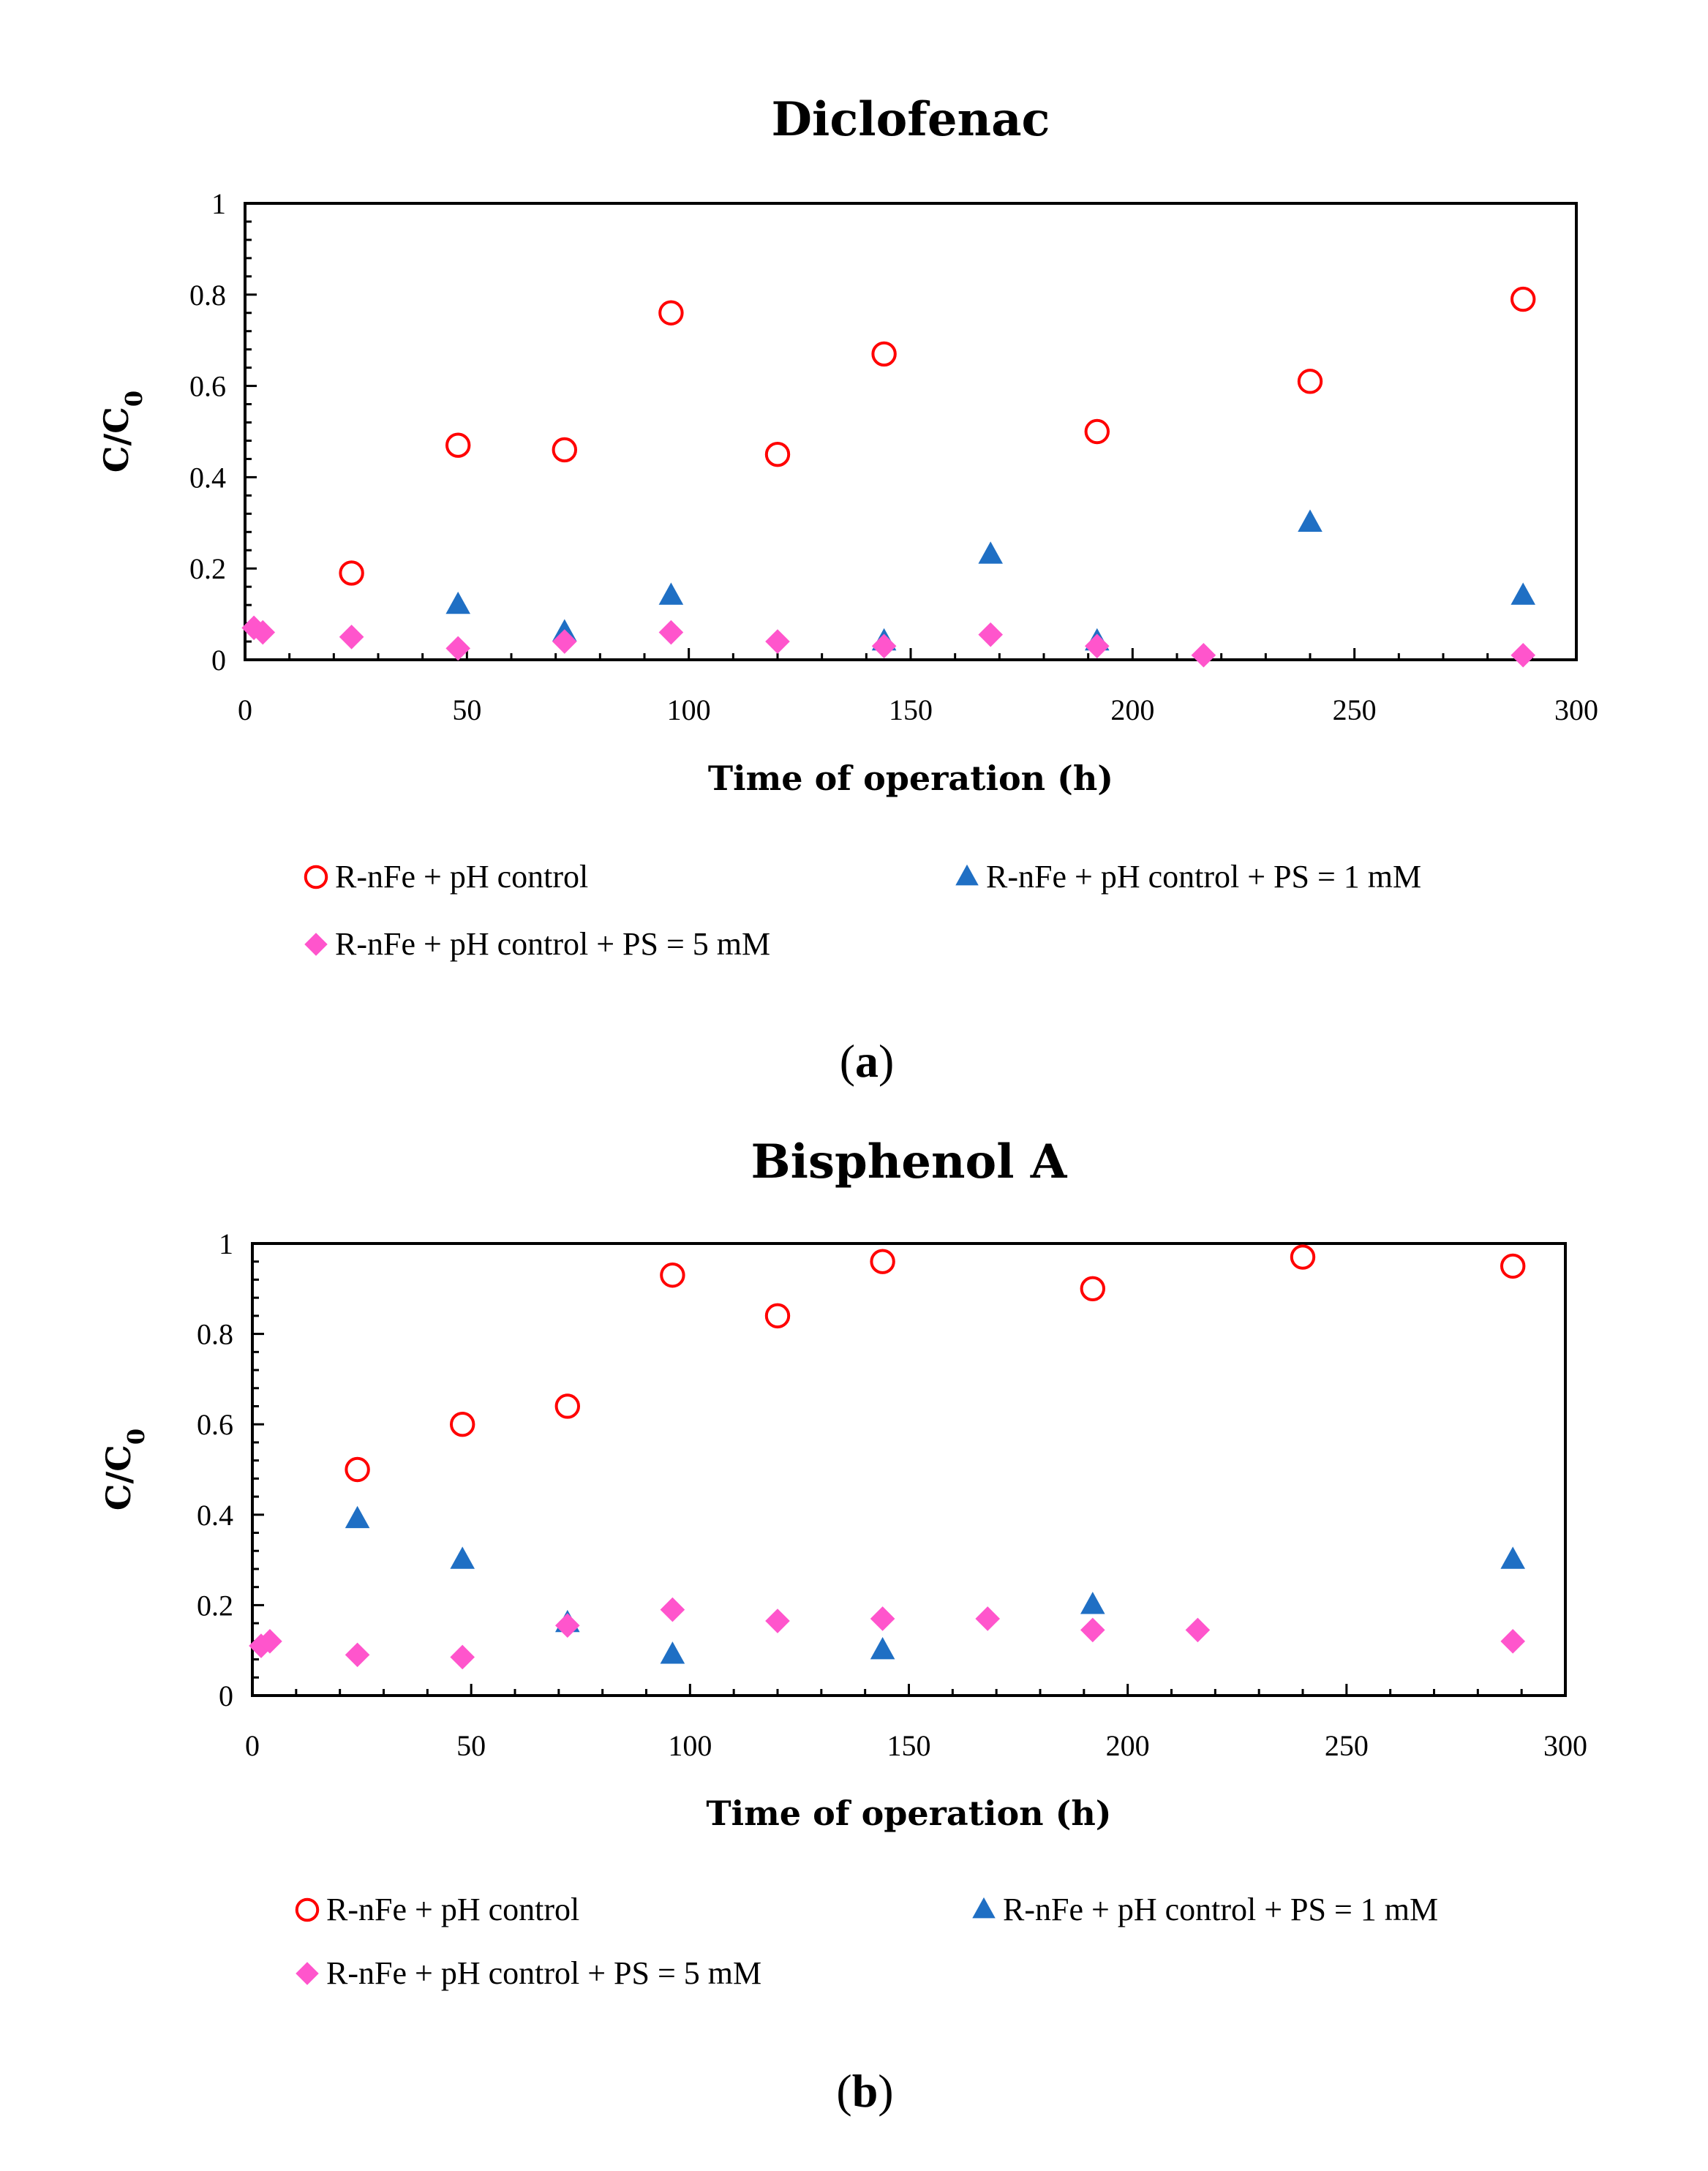 Image resolution: width=1708 pixels, height=2171 pixels. I want to click on figure-caption: (a), so click(867, 1061).